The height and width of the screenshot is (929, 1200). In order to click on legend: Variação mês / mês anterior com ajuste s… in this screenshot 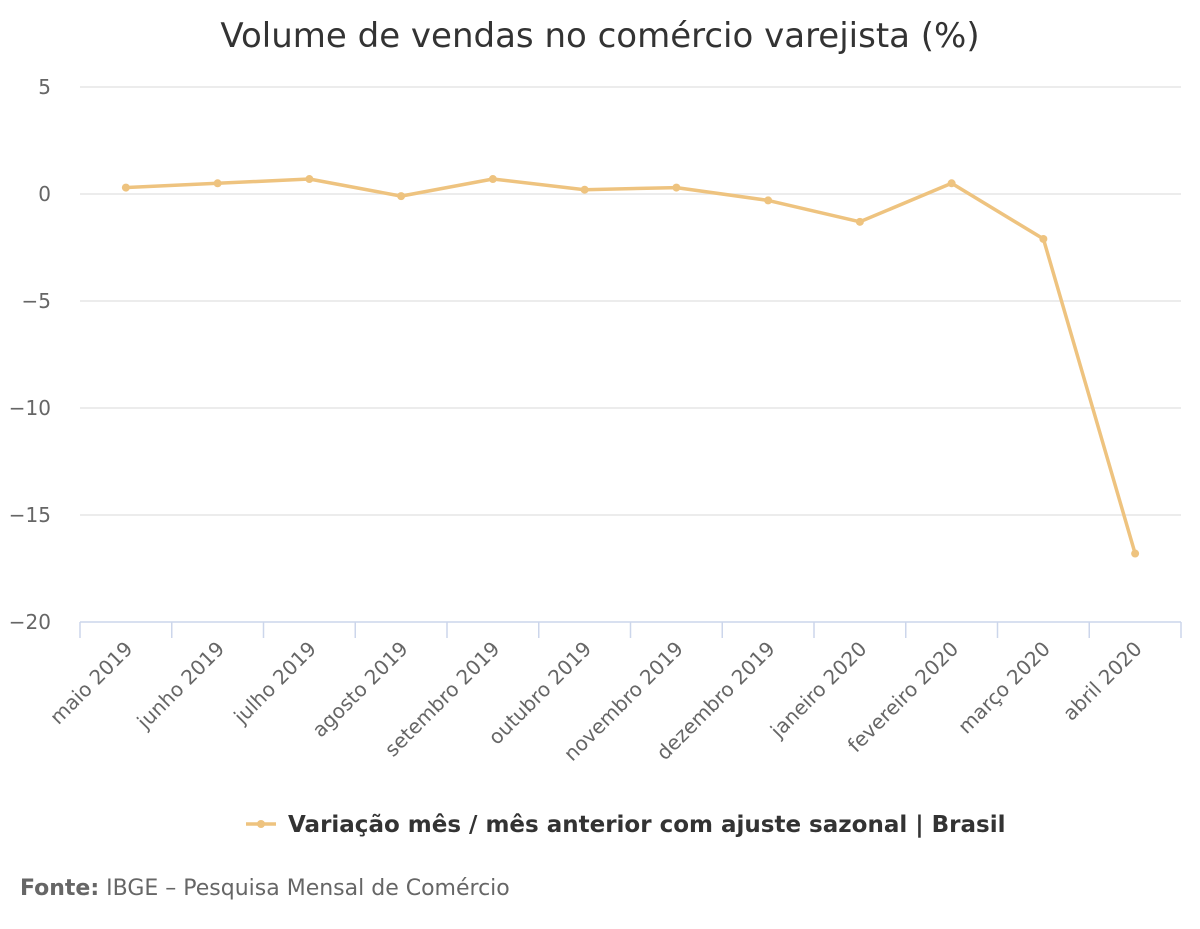, I will do `click(626, 825)`.